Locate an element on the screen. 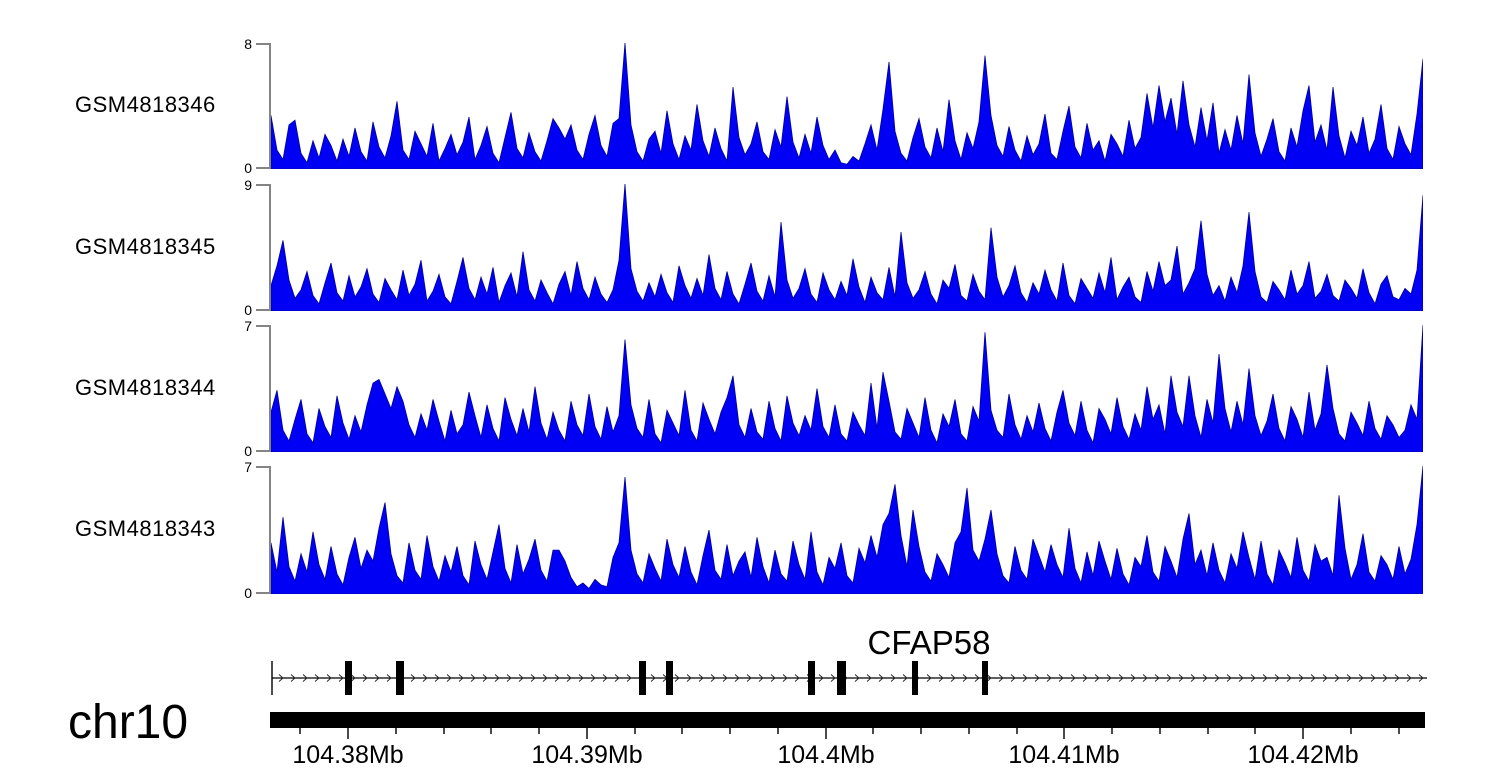 The width and height of the screenshot is (1500, 780). track-label: GSM4818346 is located at coordinates (145, 104).